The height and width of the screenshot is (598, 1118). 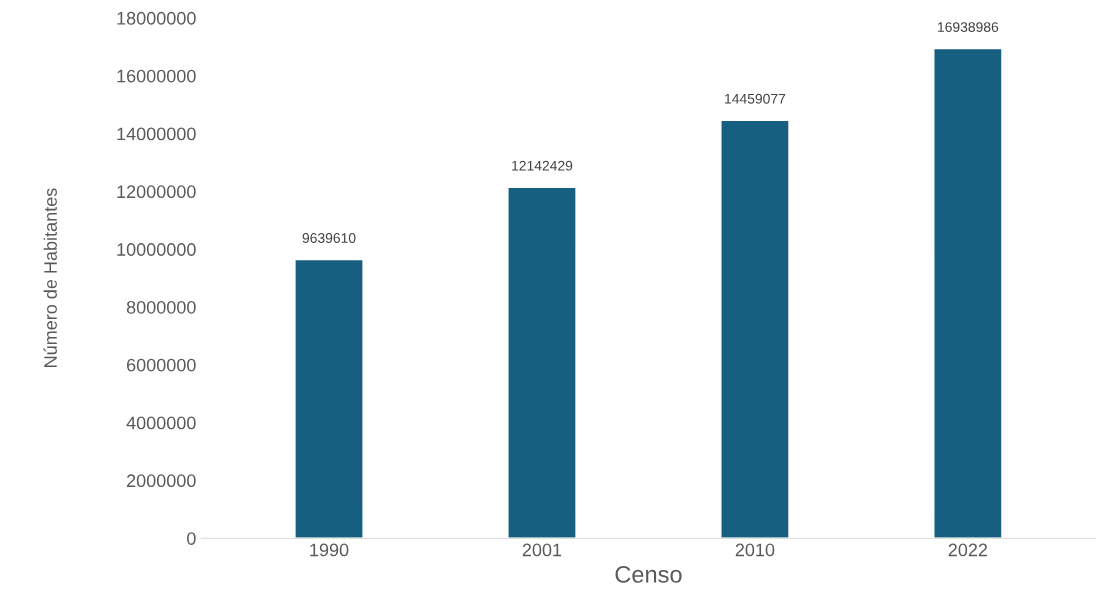 What do you see at coordinates (156, 192) in the screenshot?
I see `y-tick-label: 12000000` at bounding box center [156, 192].